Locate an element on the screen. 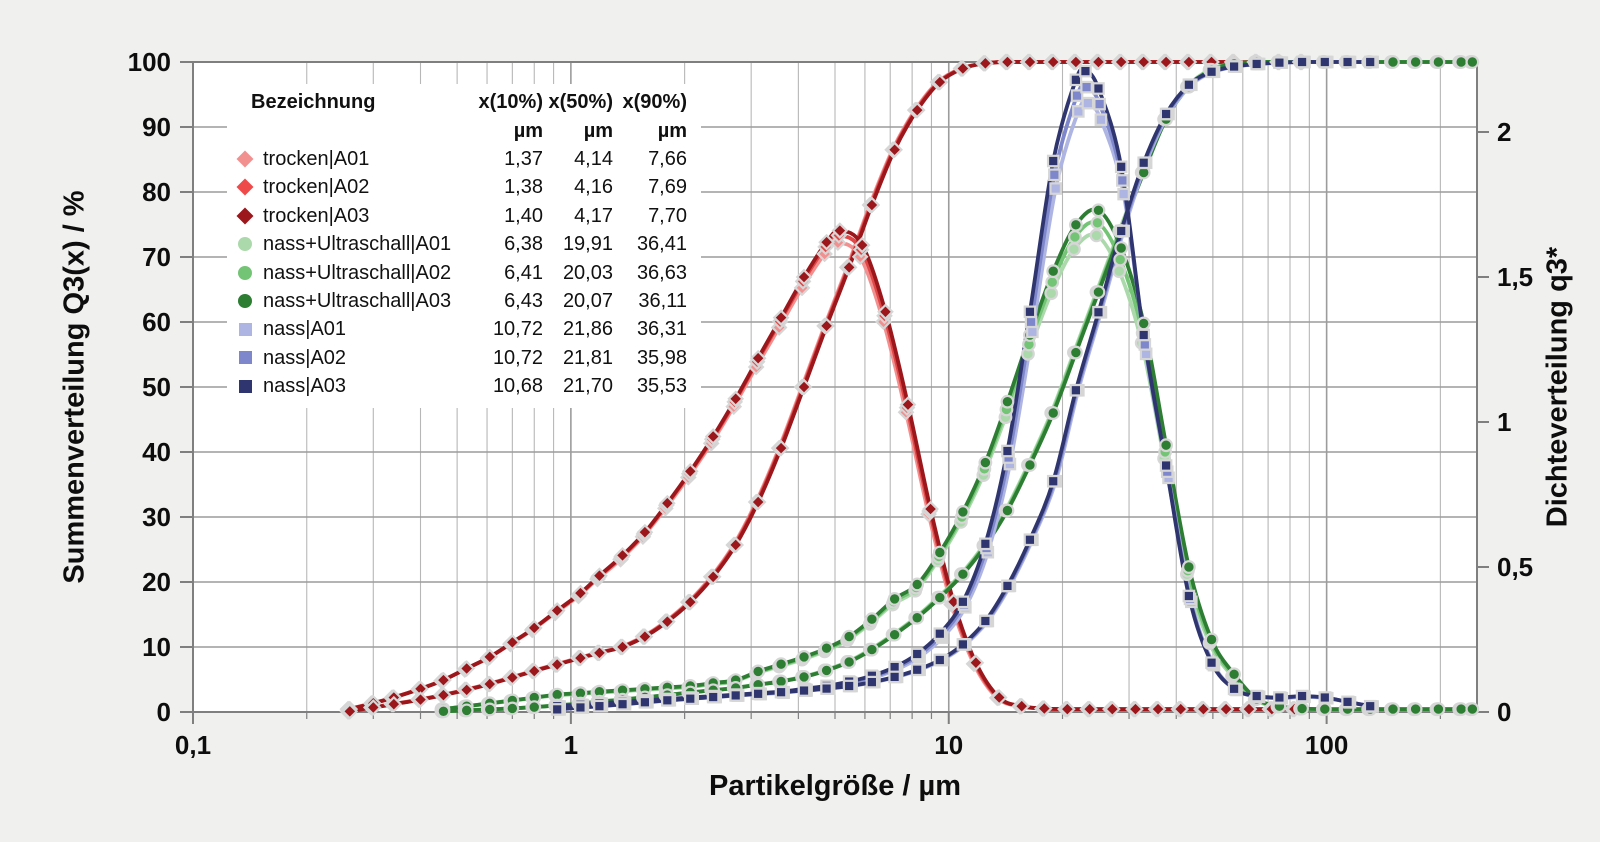 The height and width of the screenshot is (842, 1600). legend-value-x50: 4,14 is located at coordinates (593, 158).